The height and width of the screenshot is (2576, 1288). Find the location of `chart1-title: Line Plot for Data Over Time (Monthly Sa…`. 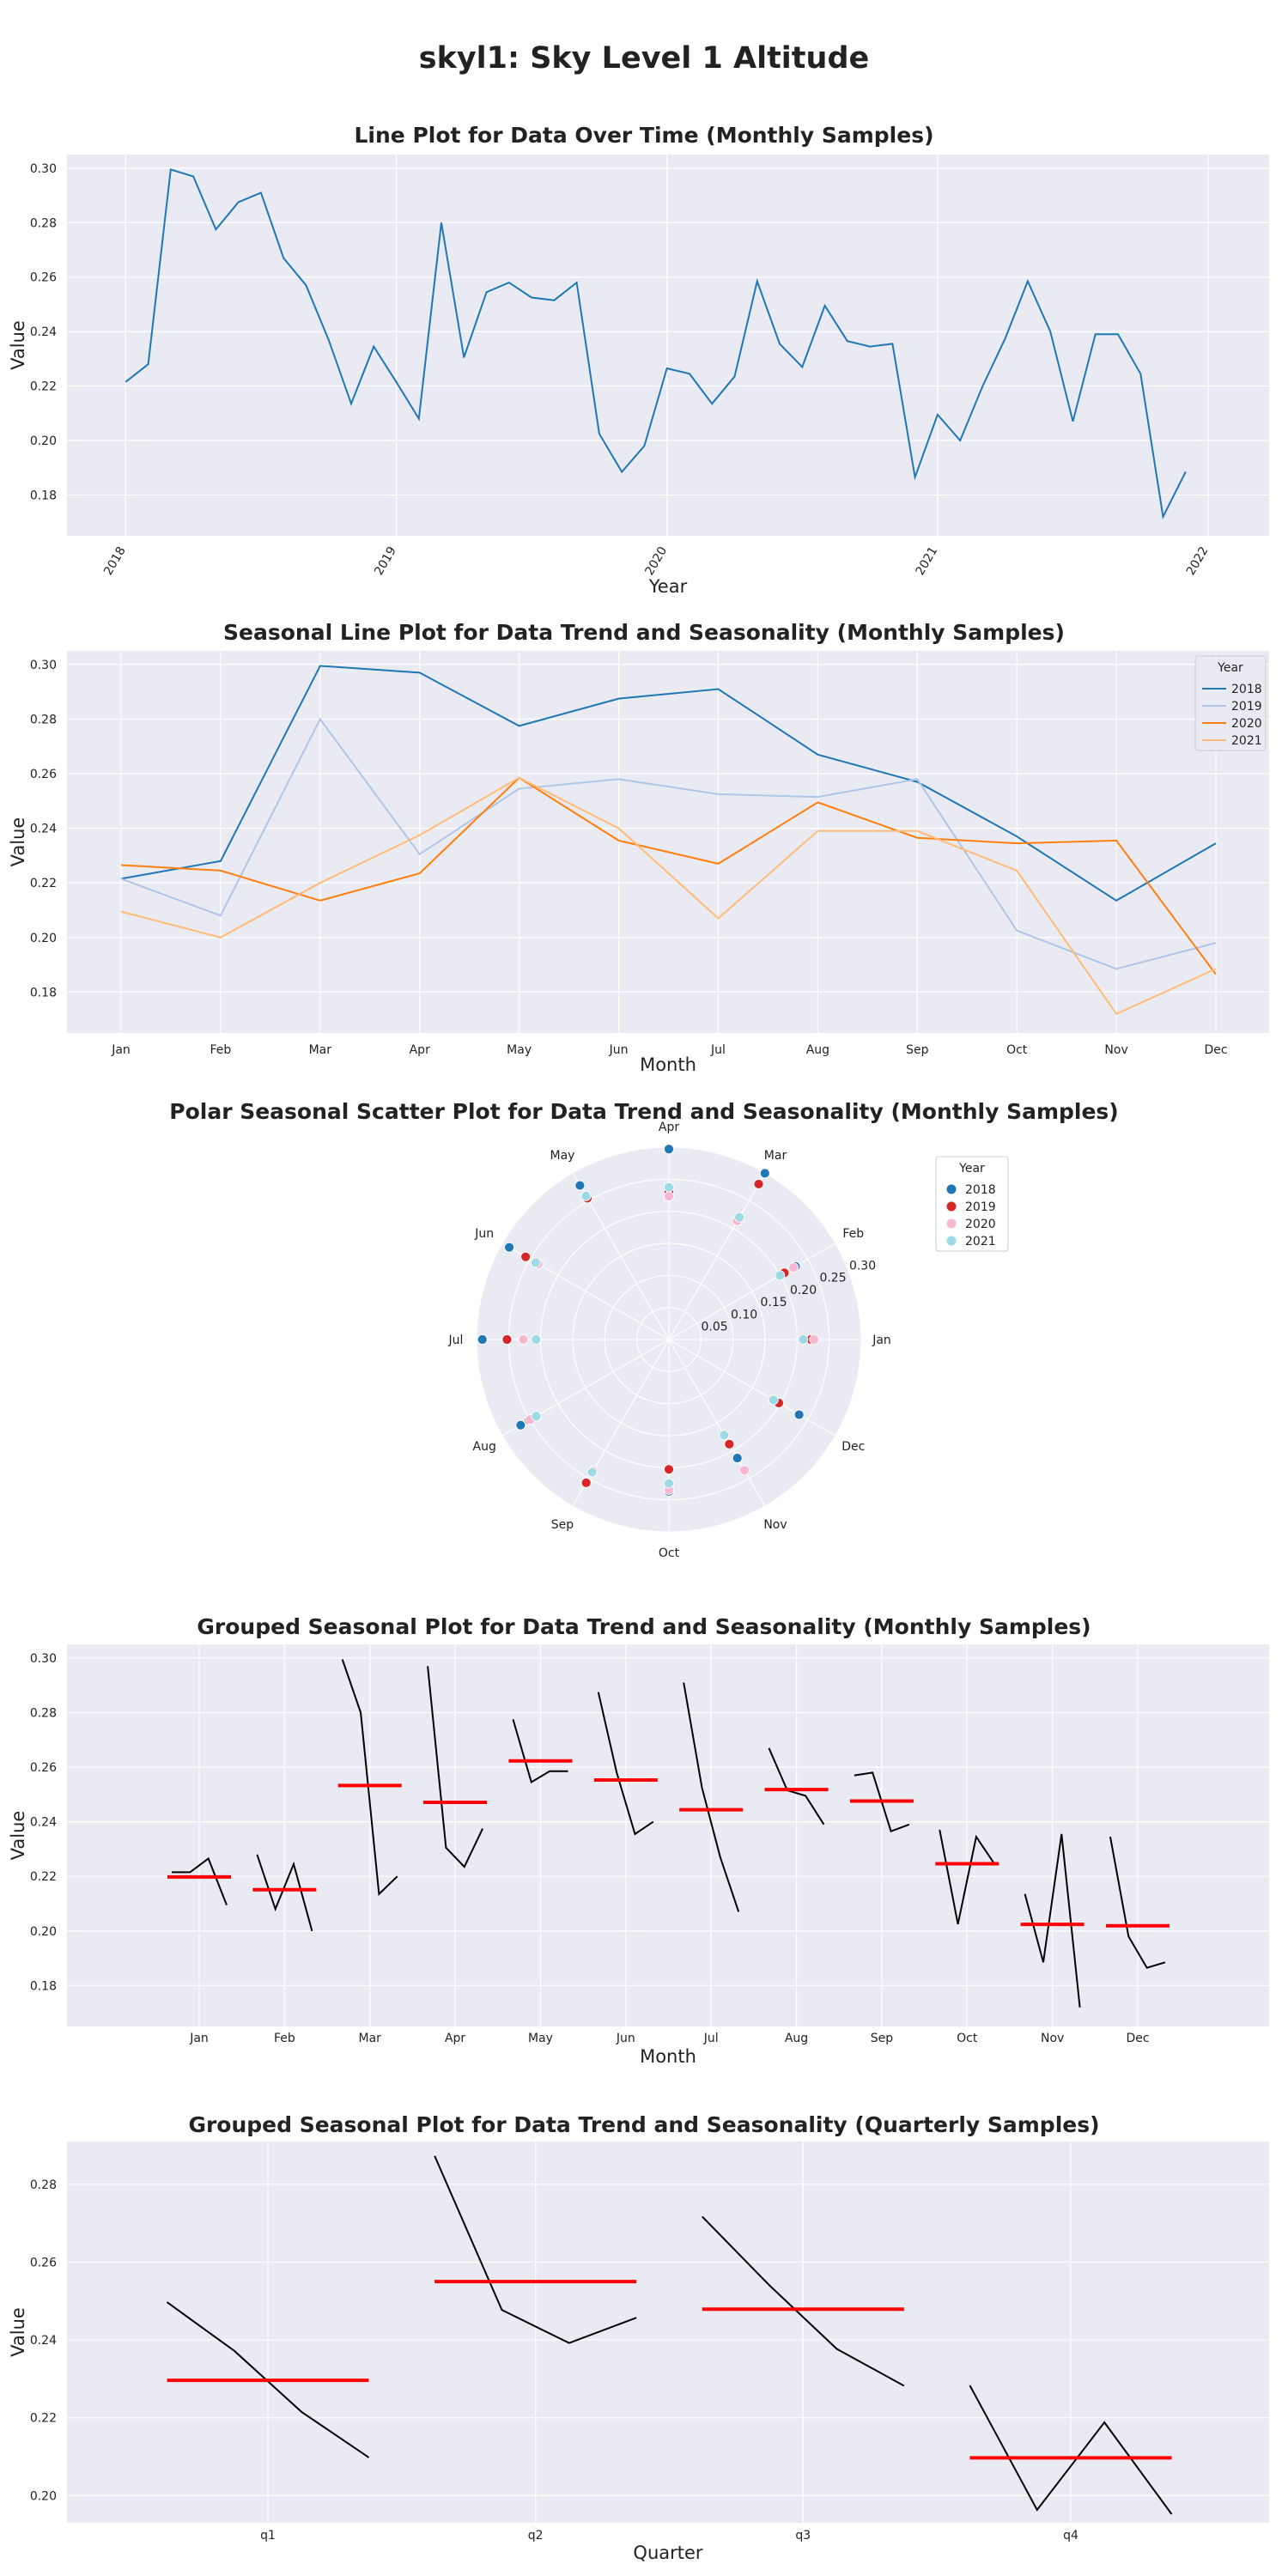

chart1-title: Line Plot for Data Over Time (Monthly Sa… is located at coordinates (644, 135).